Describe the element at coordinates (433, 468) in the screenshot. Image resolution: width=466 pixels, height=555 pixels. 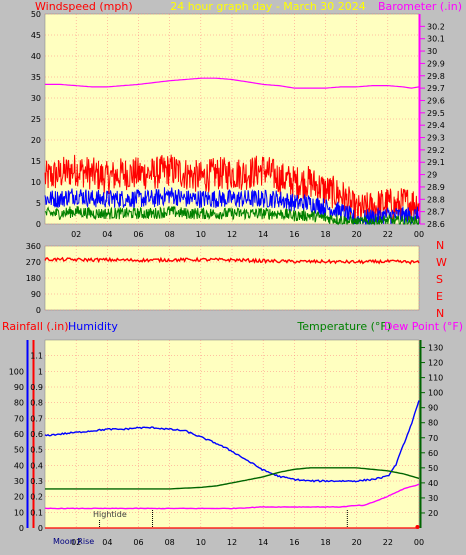
I see `temperature-tick-label: 50` at that location.